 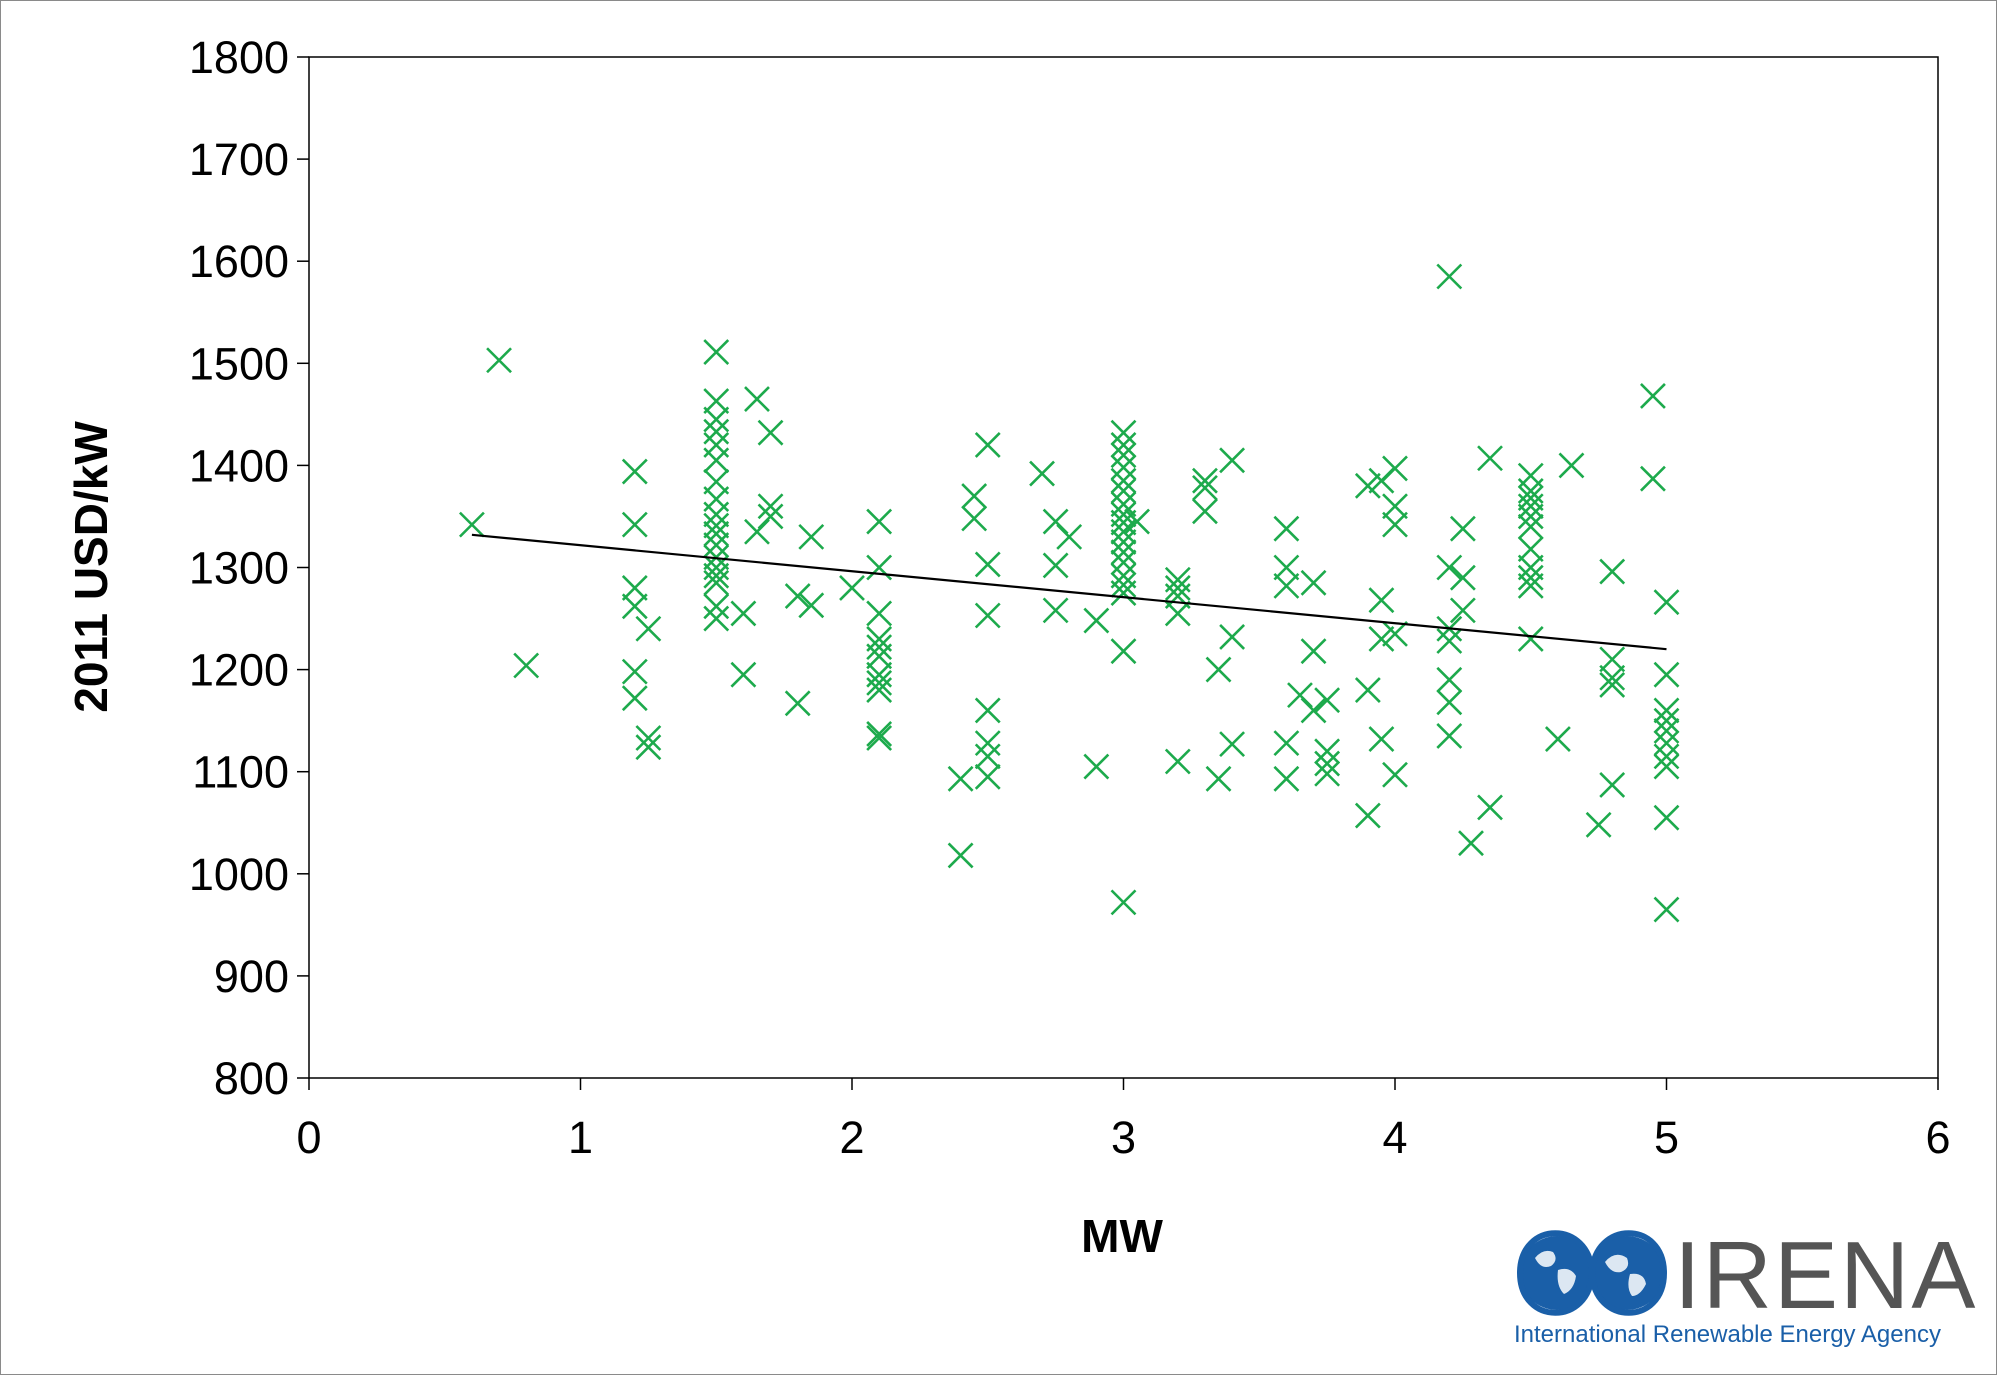 What do you see at coordinates (1122, 1236) in the screenshot?
I see `x-axis-title: MW` at bounding box center [1122, 1236].